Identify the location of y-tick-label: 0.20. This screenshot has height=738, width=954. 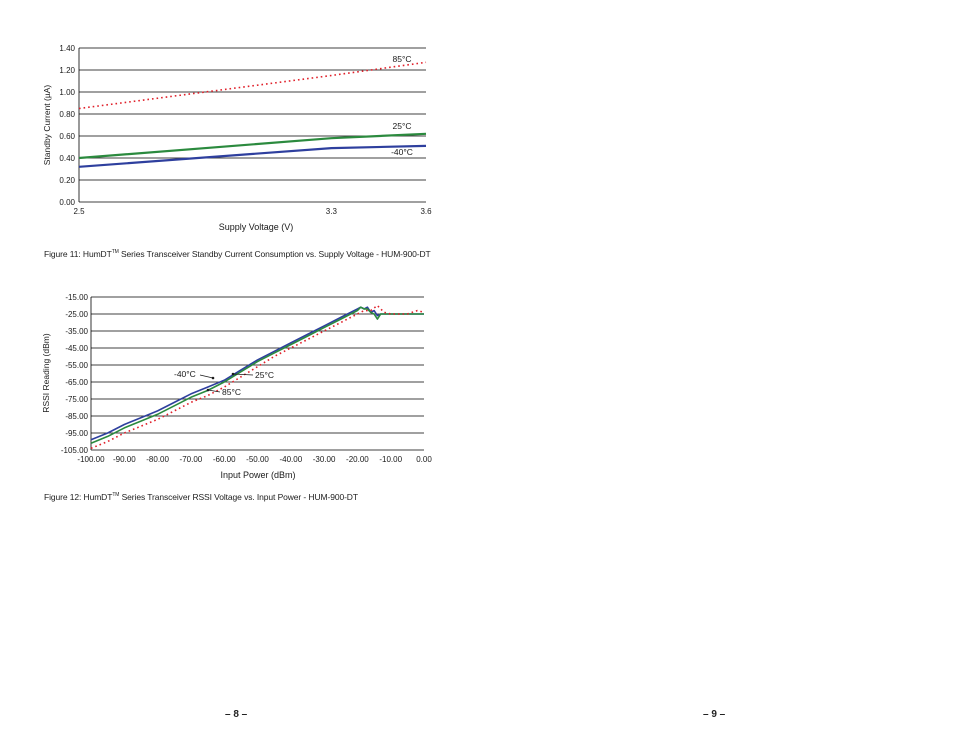
(67, 180).